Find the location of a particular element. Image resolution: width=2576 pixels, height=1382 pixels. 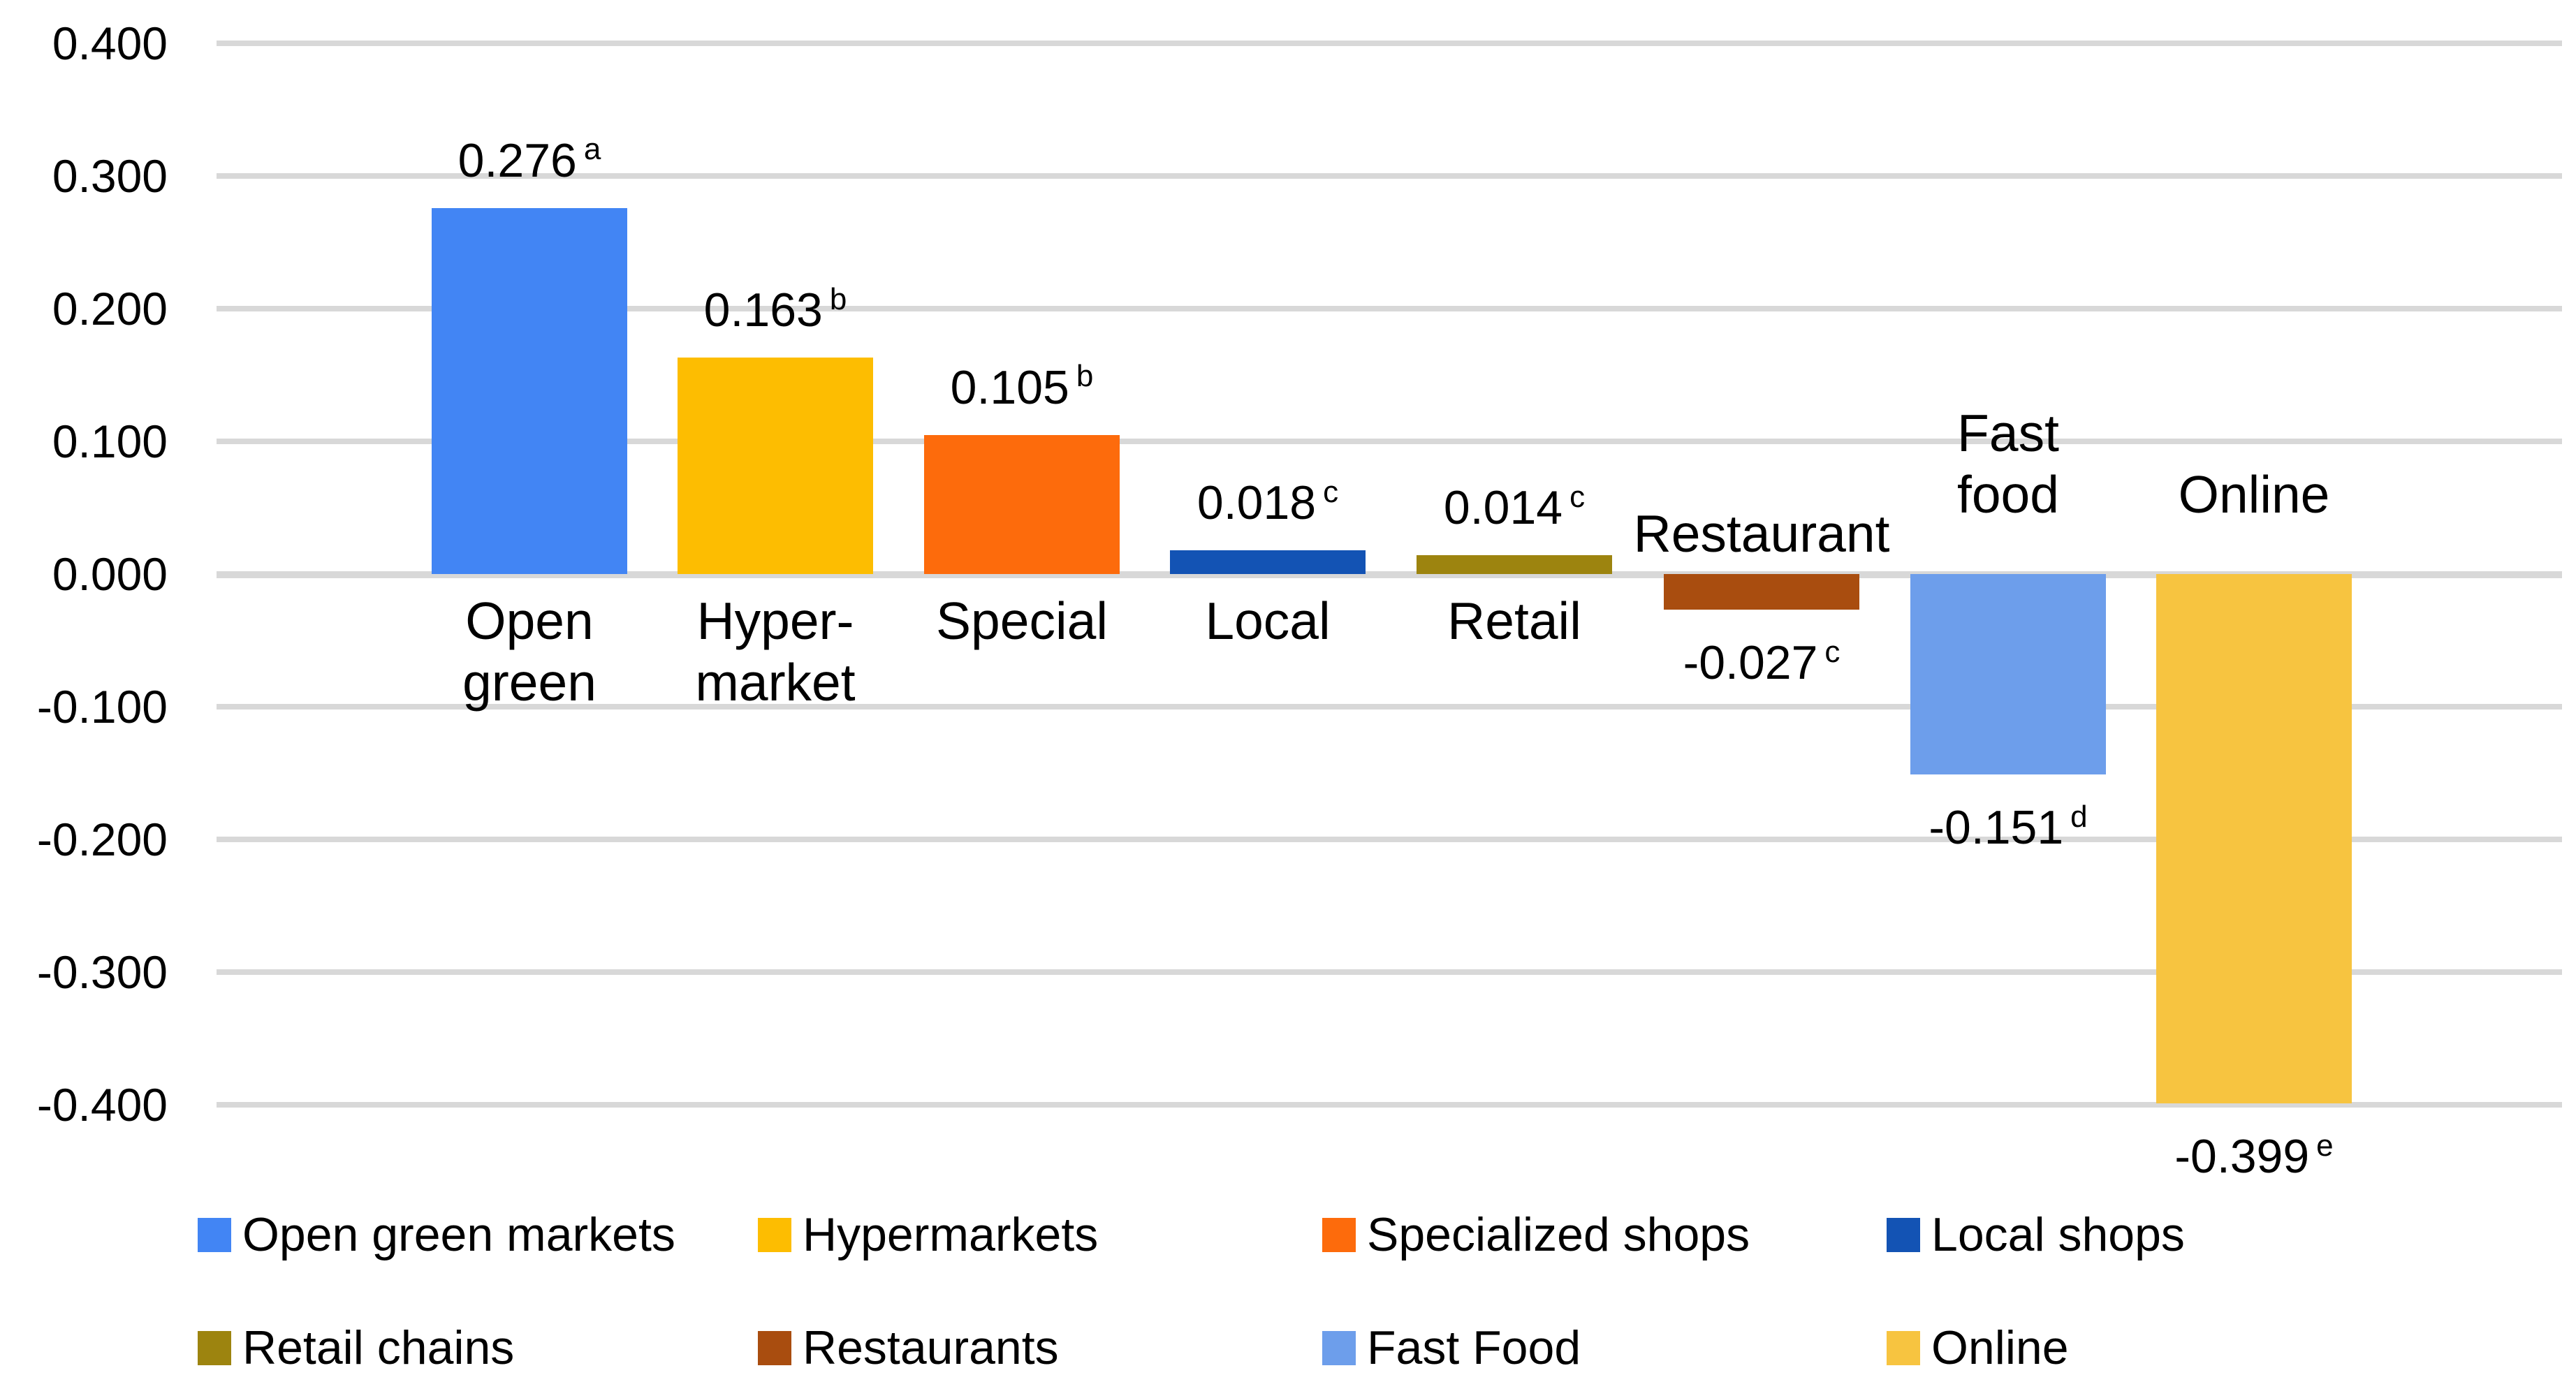

significance-letter: e is located at coordinates (2325, 1145).